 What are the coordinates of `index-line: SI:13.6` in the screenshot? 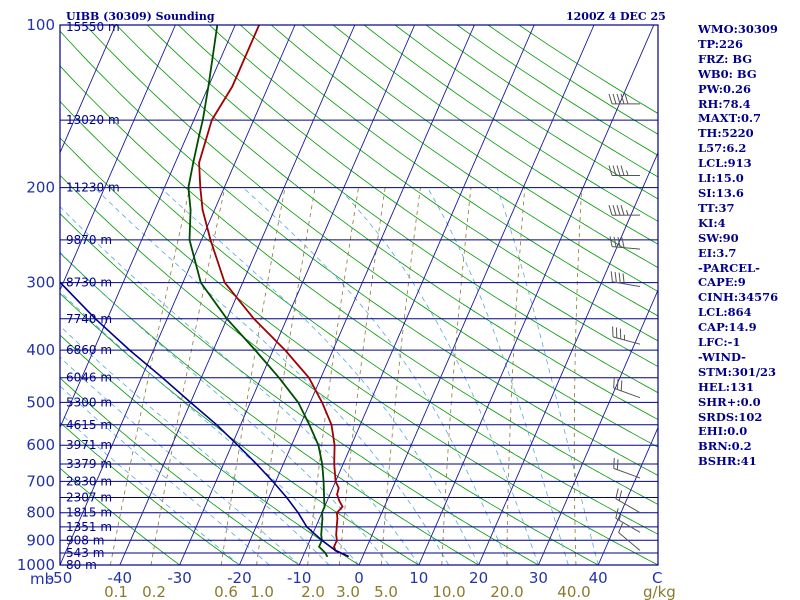 It's located at (721, 192).